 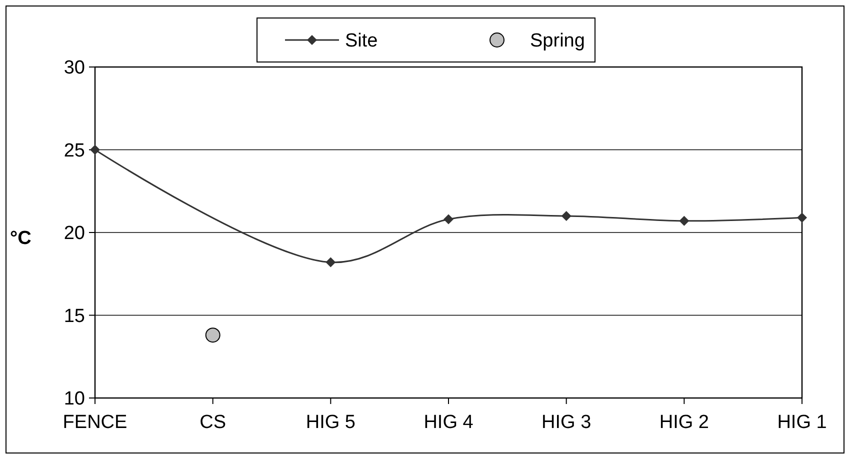 I want to click on x-tick-label: HIG 1, so click(x=802, y=422).